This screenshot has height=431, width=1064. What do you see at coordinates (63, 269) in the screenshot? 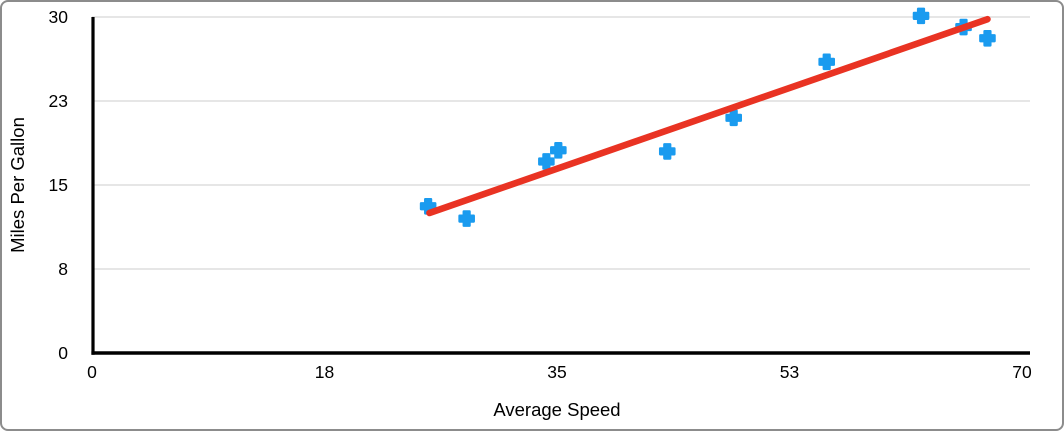
I see `y-tick-label: 8` at bounding box center [63, 269].